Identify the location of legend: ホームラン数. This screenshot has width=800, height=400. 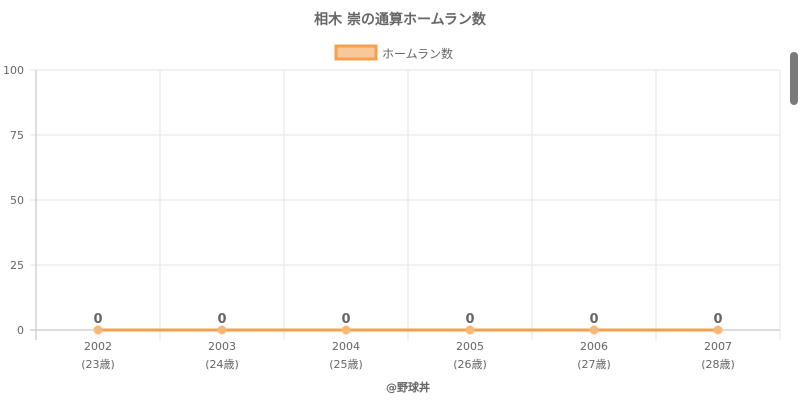
(393, 52).